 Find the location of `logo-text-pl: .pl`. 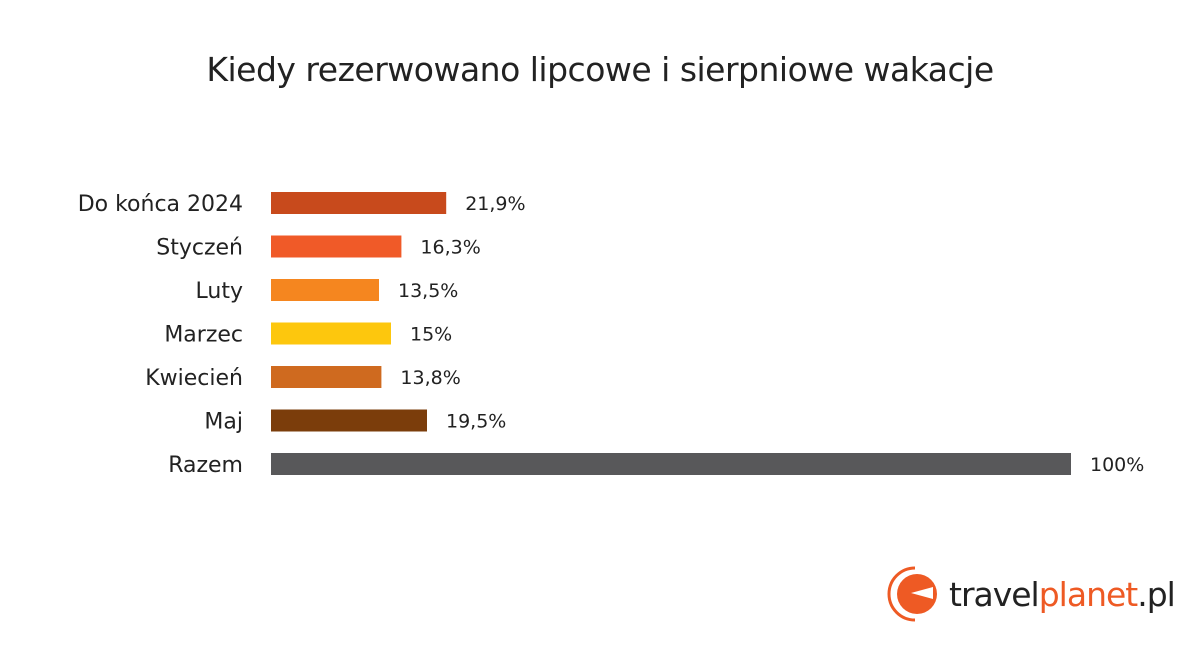

logo-text-pl: .pl is located at coordinates (1156, 594).